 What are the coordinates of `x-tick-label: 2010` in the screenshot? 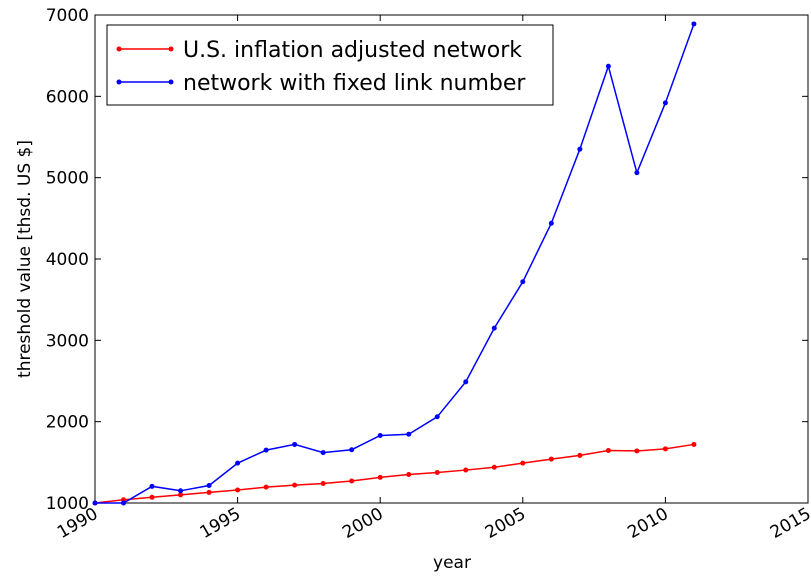 It's located at (647, 523).